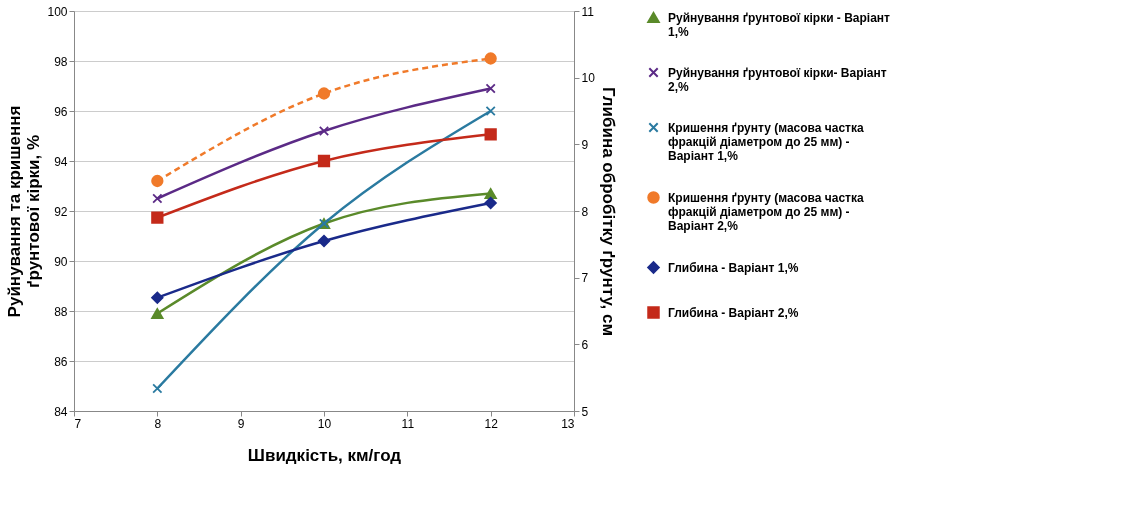  Describe the element at coordinates (585, 344) in the screenshot. I see `y2-tick-label: 6` at that location.